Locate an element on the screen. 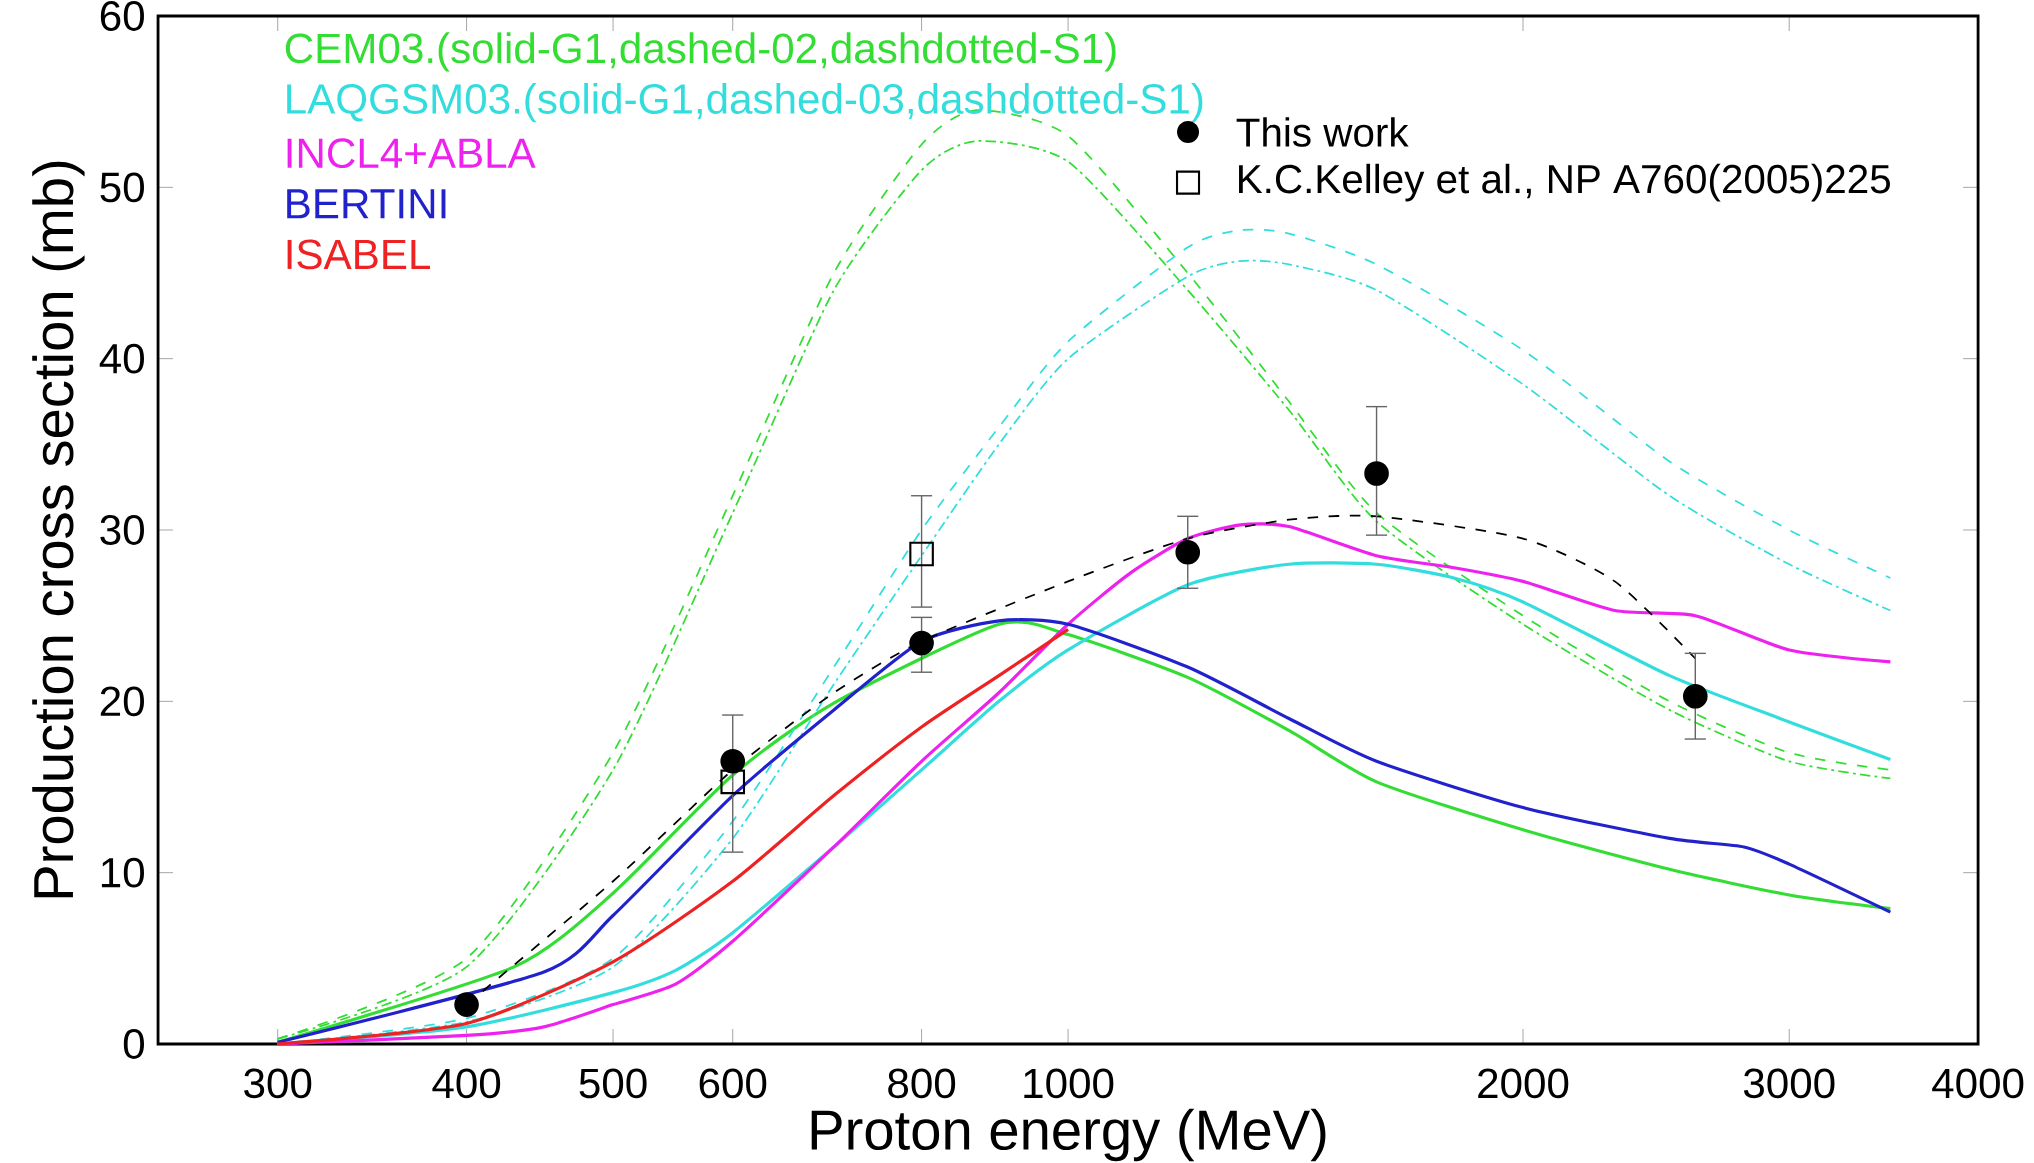  legend-label: K.C.Kelley et al., NP A760(2005)225 is located at coordinates (1564, 182).